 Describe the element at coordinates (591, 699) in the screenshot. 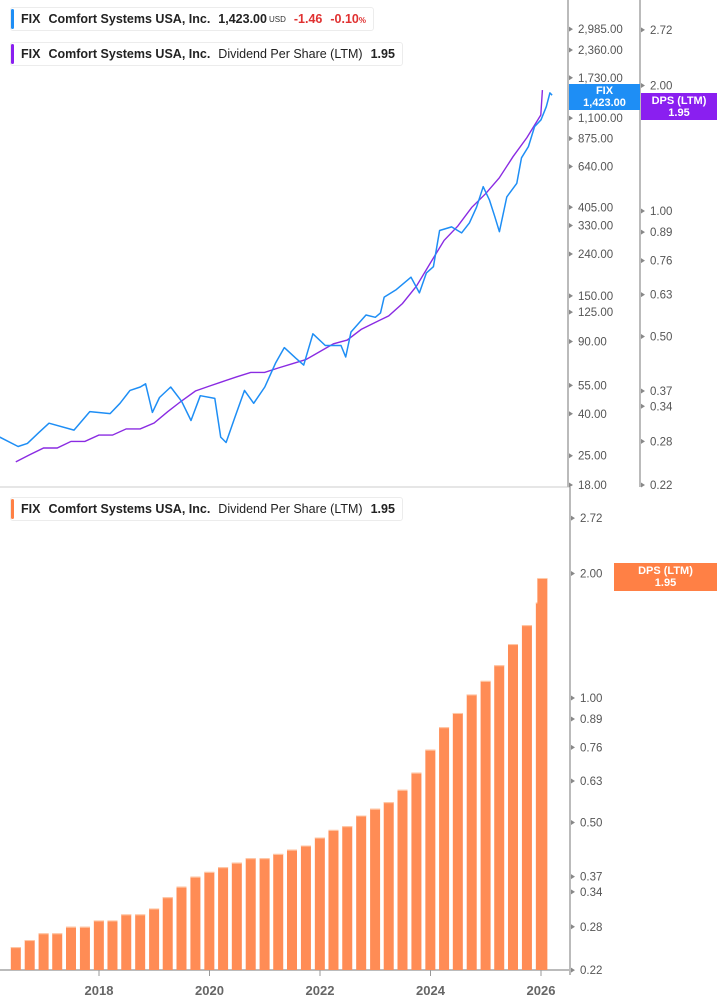

I see `bar-axis-tick-label: 1.00` at that location.